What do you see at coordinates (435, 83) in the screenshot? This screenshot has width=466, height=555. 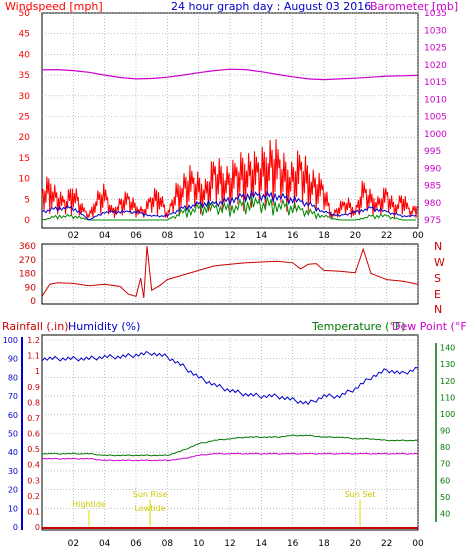 I see `barometer-tick-label: 1015` at bounding box center [435, 83].